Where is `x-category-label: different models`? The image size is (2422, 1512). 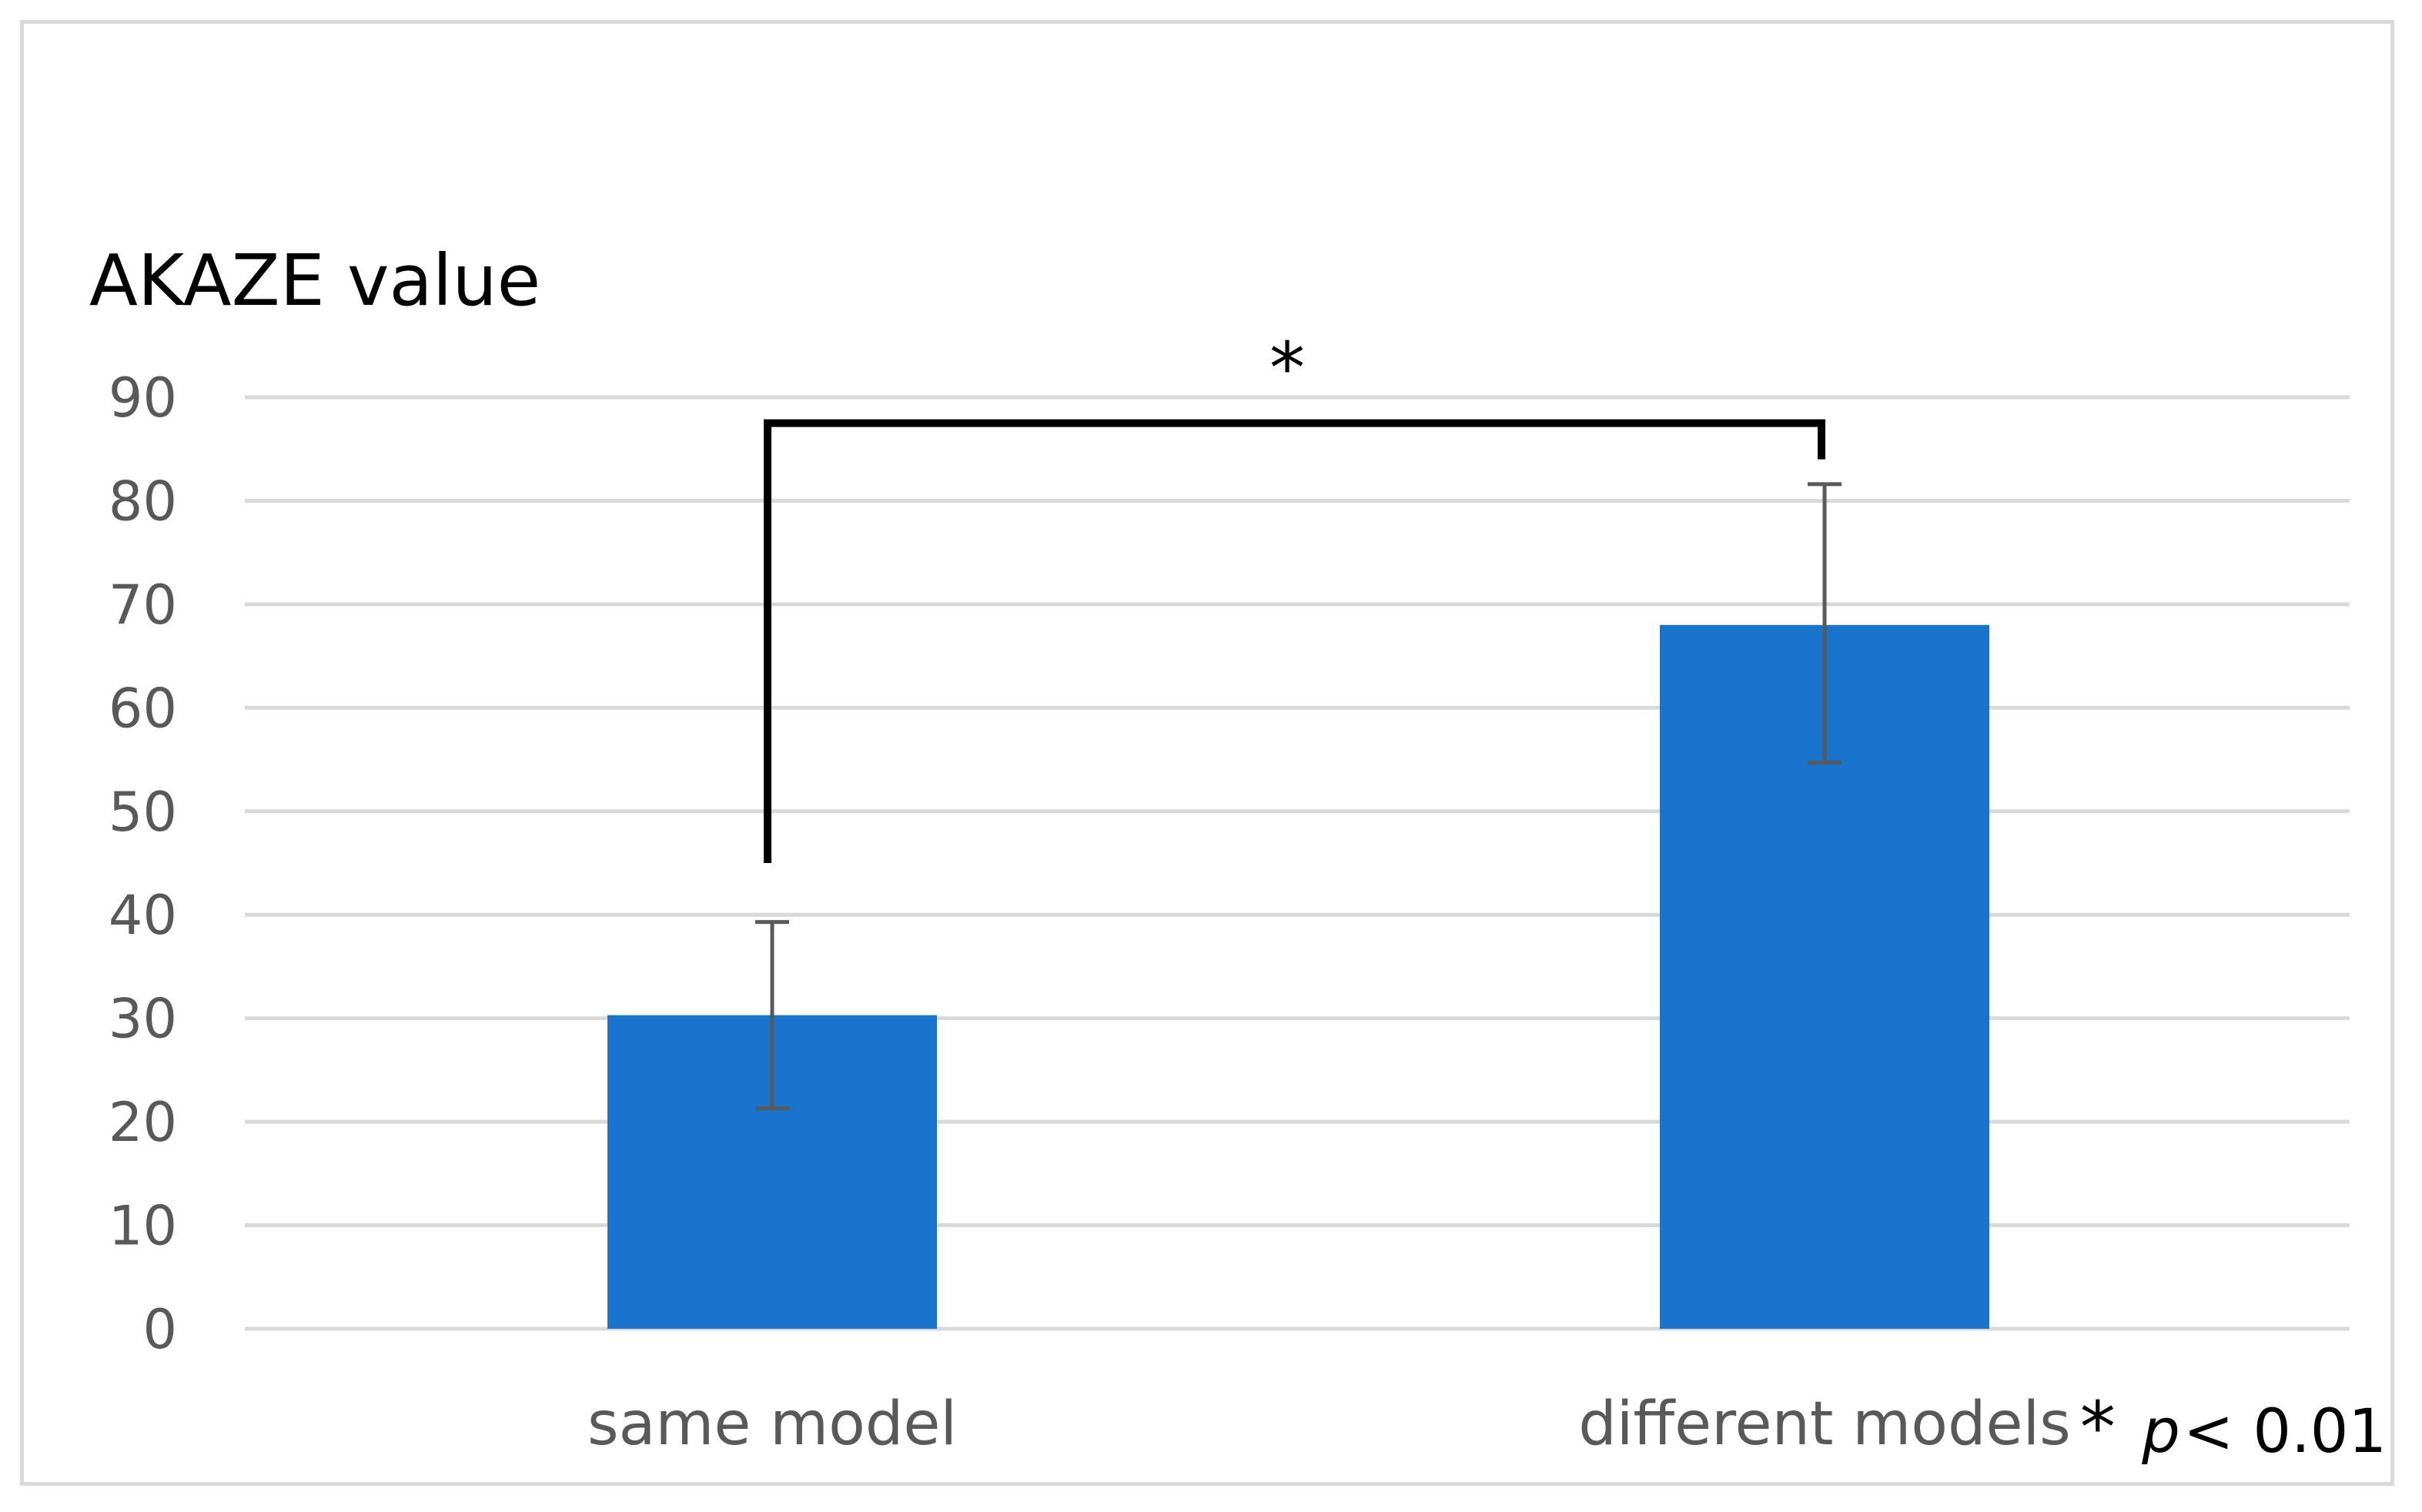
x-category-label: different models is located at coordinates (1825, 1424).